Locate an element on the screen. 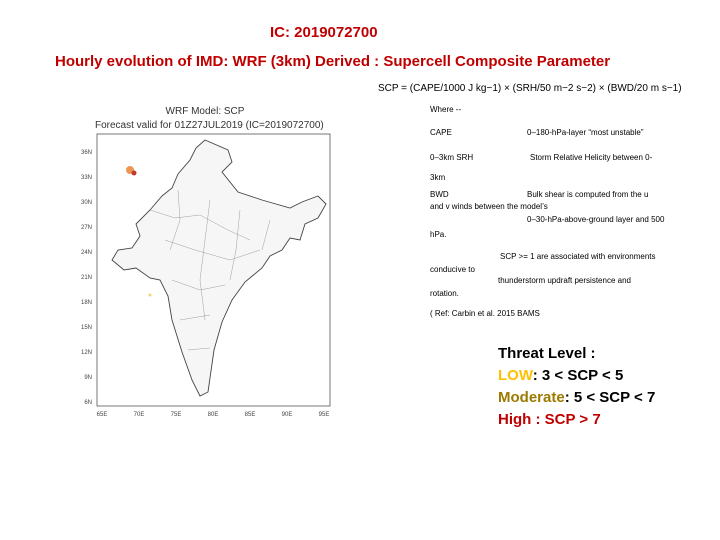  note-line: conducive to is located at coordinates (452, 269).